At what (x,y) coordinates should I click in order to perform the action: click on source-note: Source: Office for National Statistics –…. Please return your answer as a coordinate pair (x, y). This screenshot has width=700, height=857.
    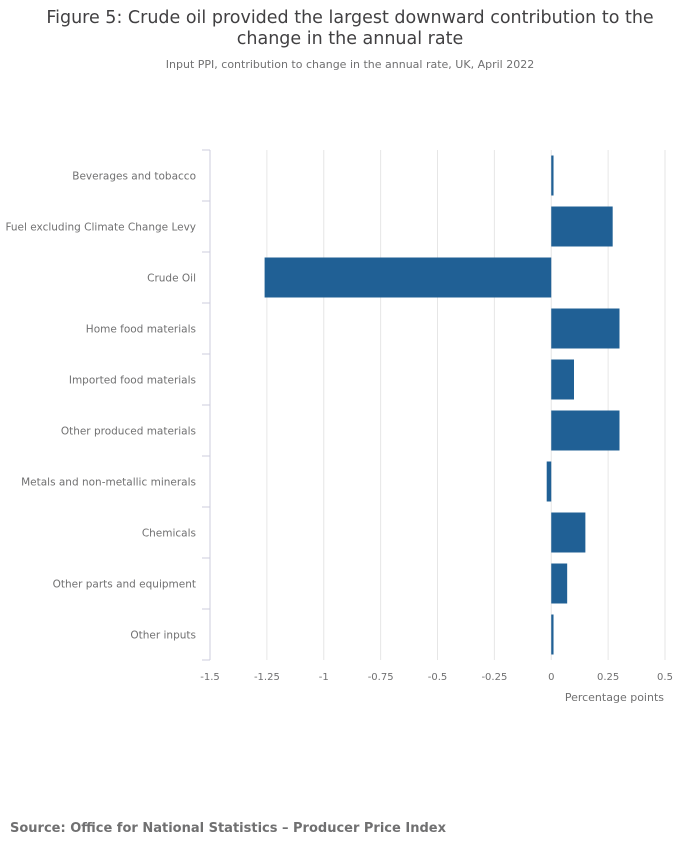
    Looking at the image, I should click on (228, 828).